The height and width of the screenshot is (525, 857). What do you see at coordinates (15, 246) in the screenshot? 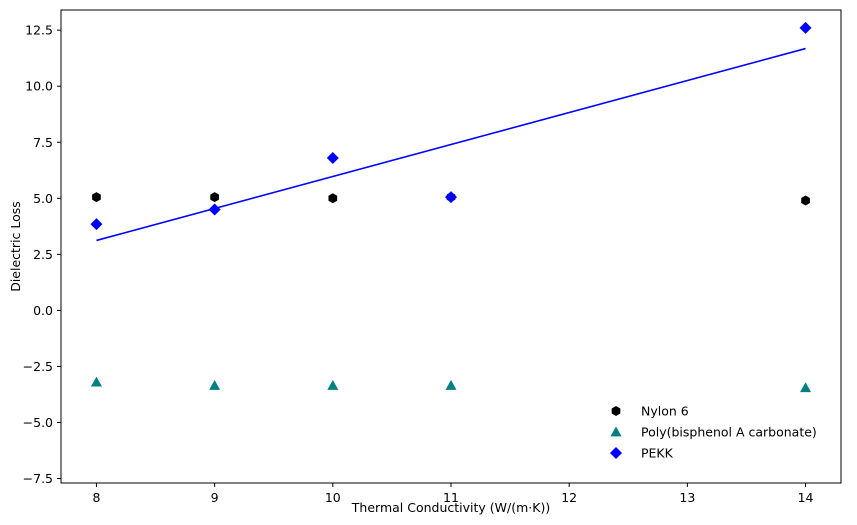
I see `y-axis-label: Dielectric Loss` at bounding box center [15, 246].